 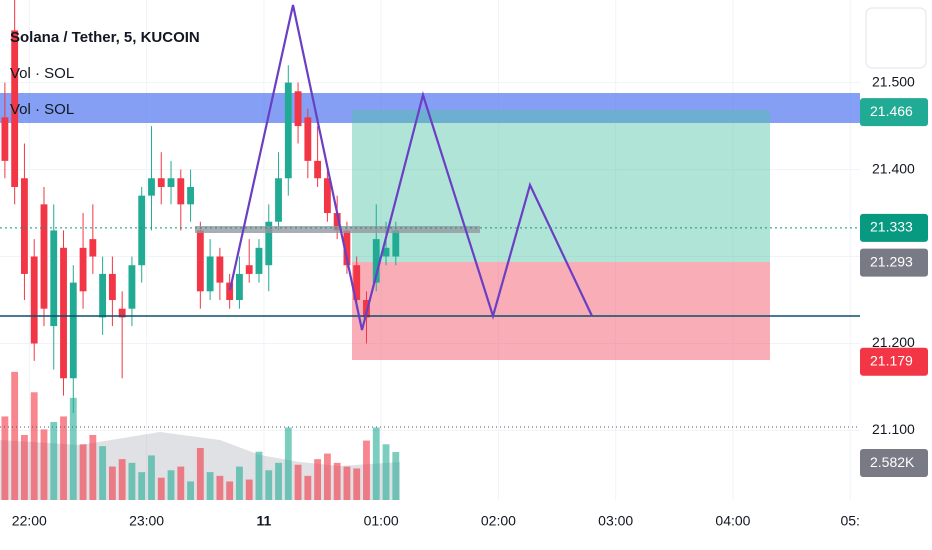 What do you see at coordinates (732, 521) in the screenshot?
I see `x-tick-label: 04:00` at bounding box center [732, 521].